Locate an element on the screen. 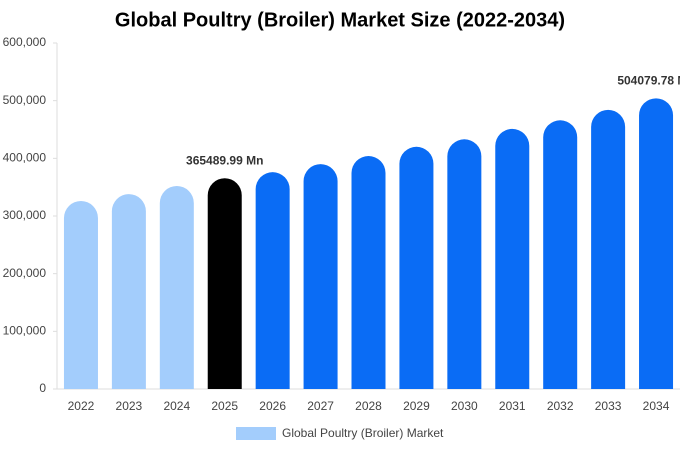  y-tick-label: 0 is located at coordinates (42, 388).